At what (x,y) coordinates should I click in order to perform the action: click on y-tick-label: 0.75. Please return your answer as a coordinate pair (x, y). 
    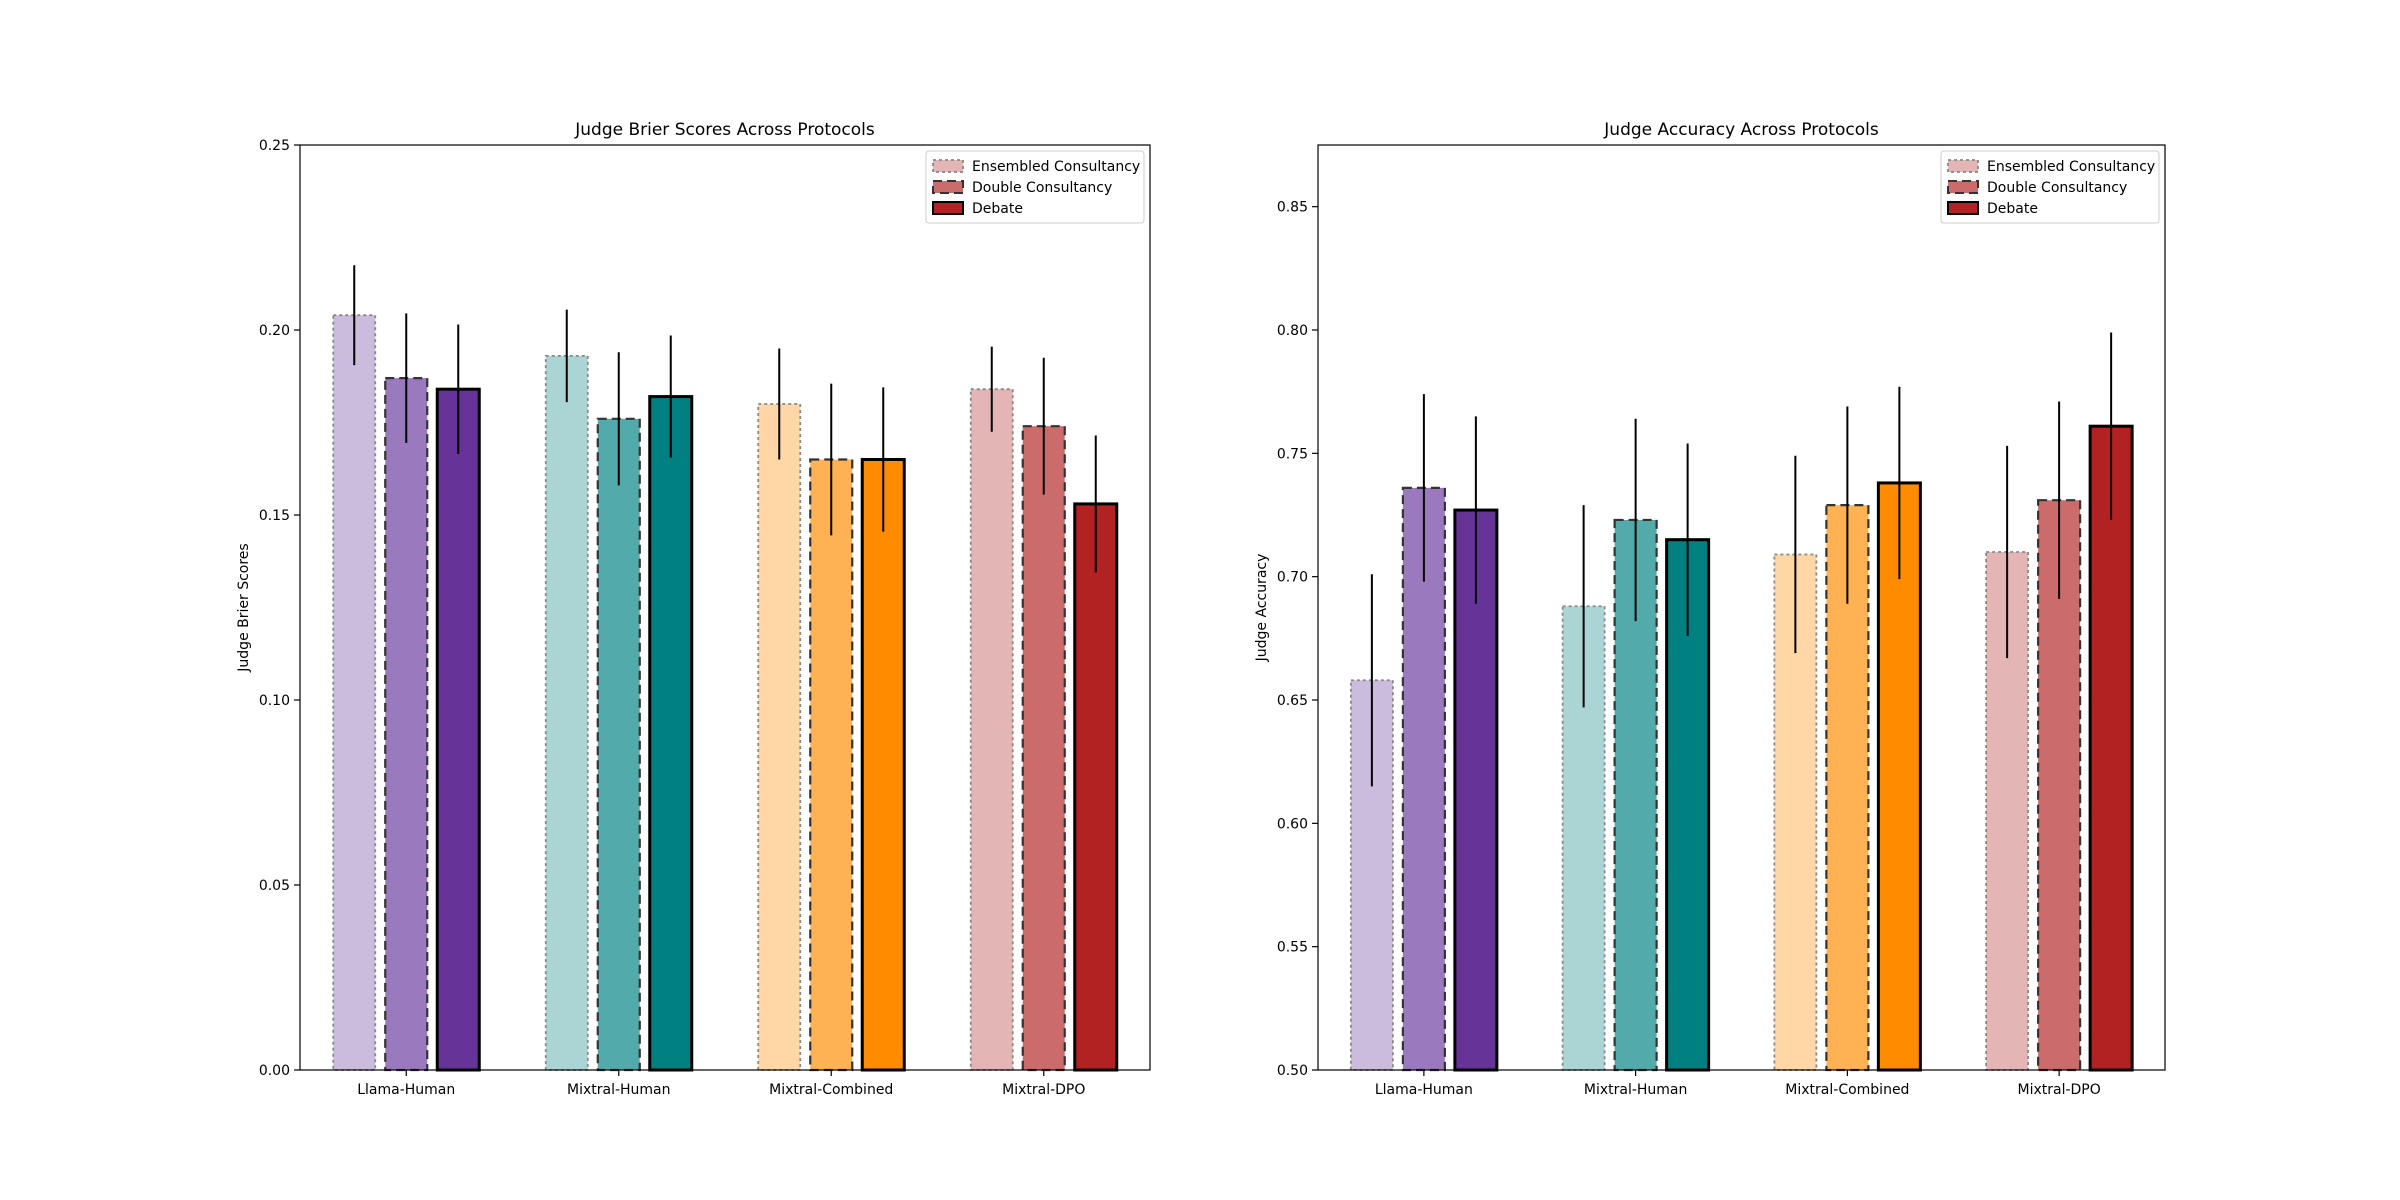
    Looking at the image, I should click on (1292, 454).